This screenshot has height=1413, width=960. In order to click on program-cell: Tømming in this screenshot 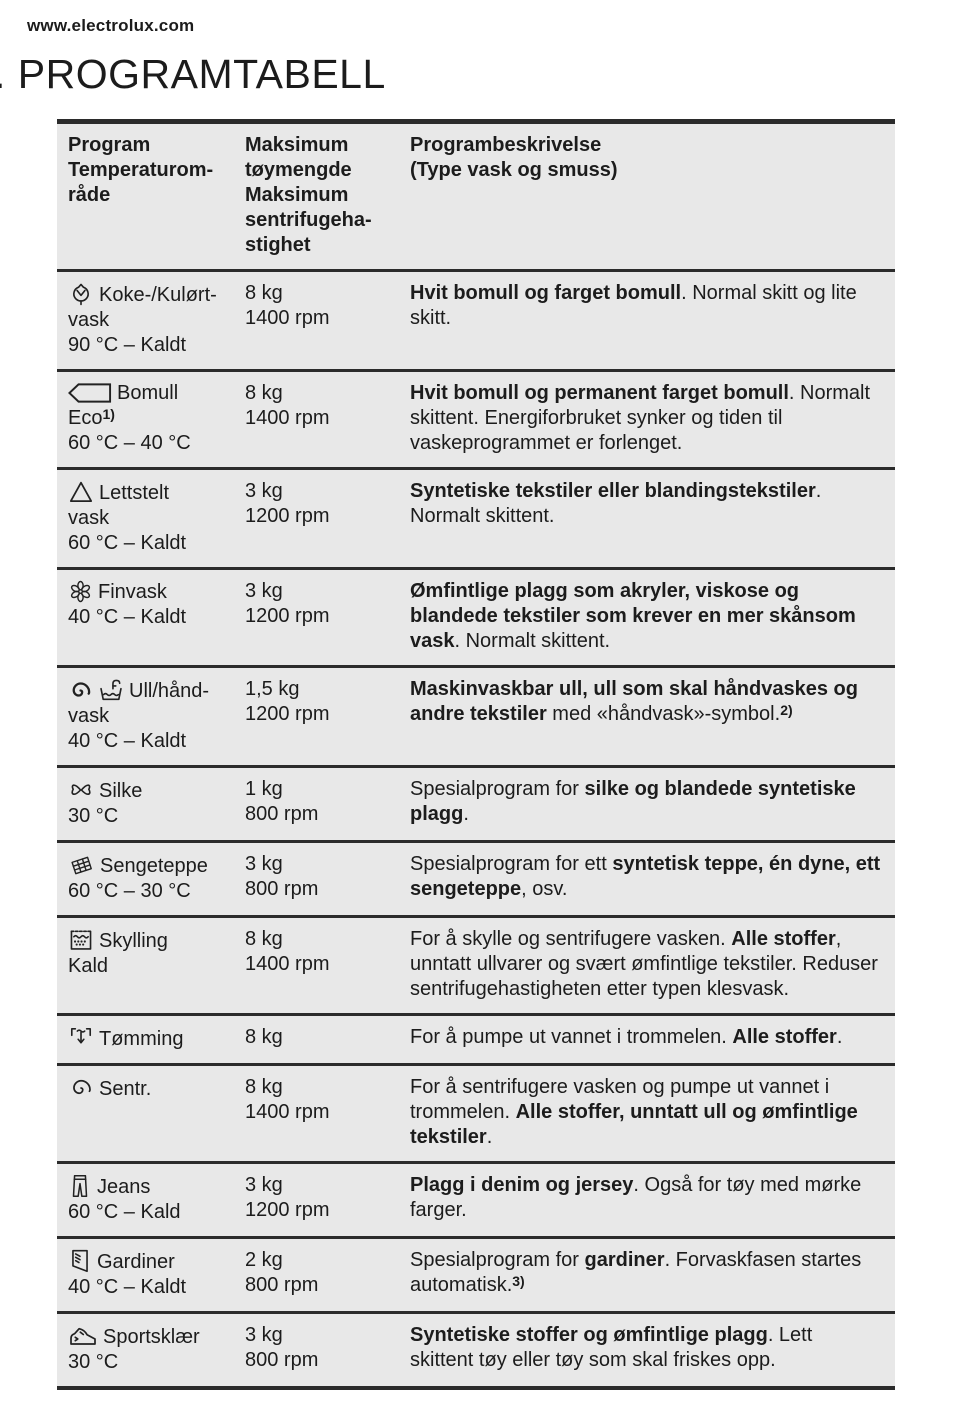, I will do `click(151, 1039)`.